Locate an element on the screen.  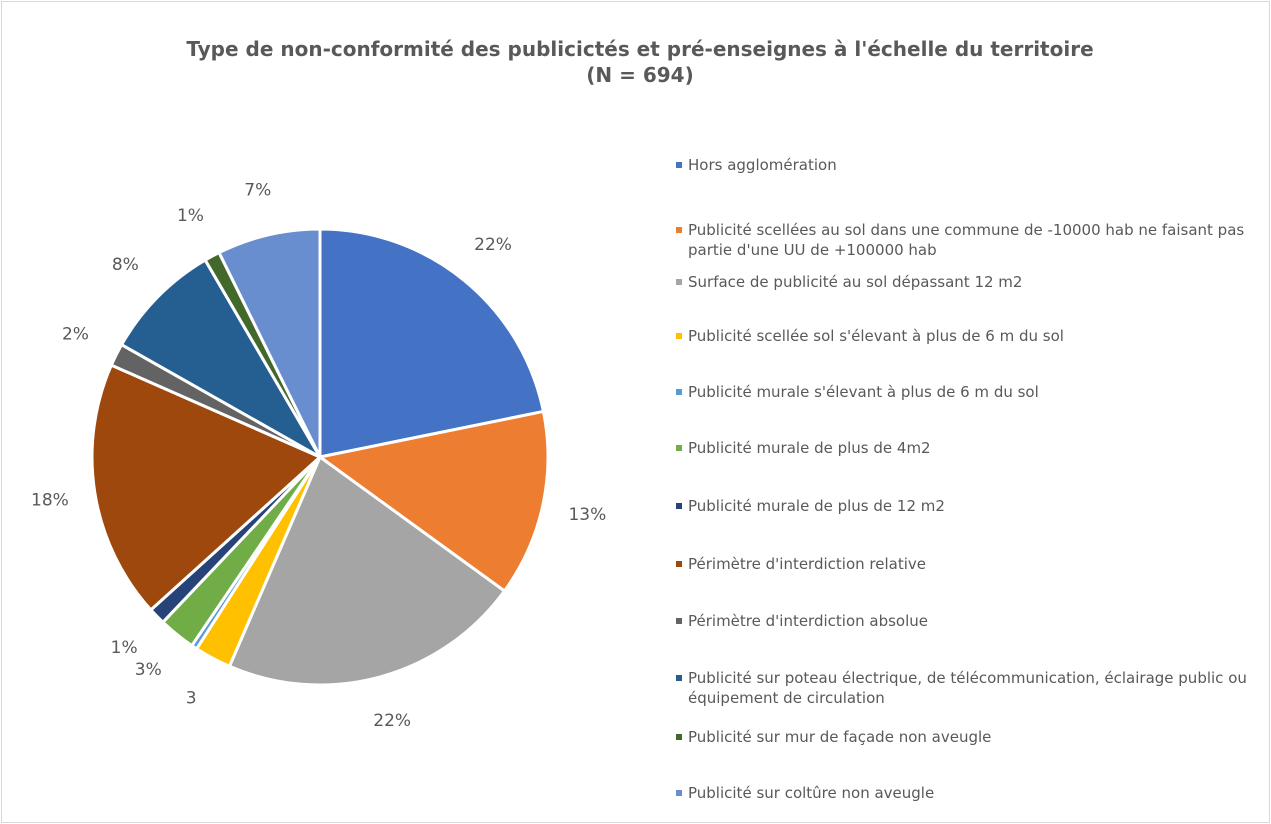
chart-subtitle: (N = 694) is located at coordinates (640, 75).